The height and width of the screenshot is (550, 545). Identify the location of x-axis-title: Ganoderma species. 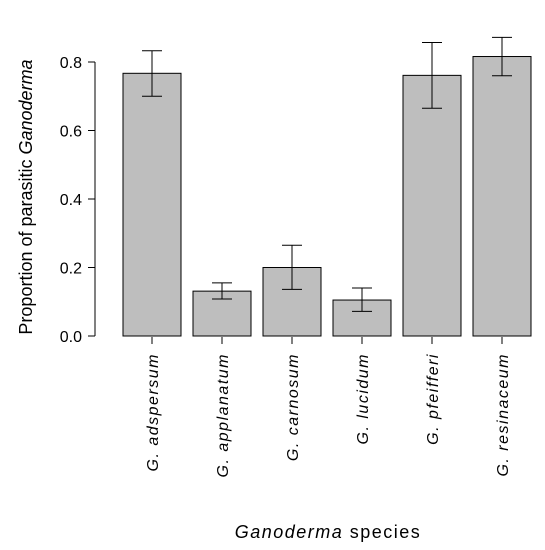
(328, 532).